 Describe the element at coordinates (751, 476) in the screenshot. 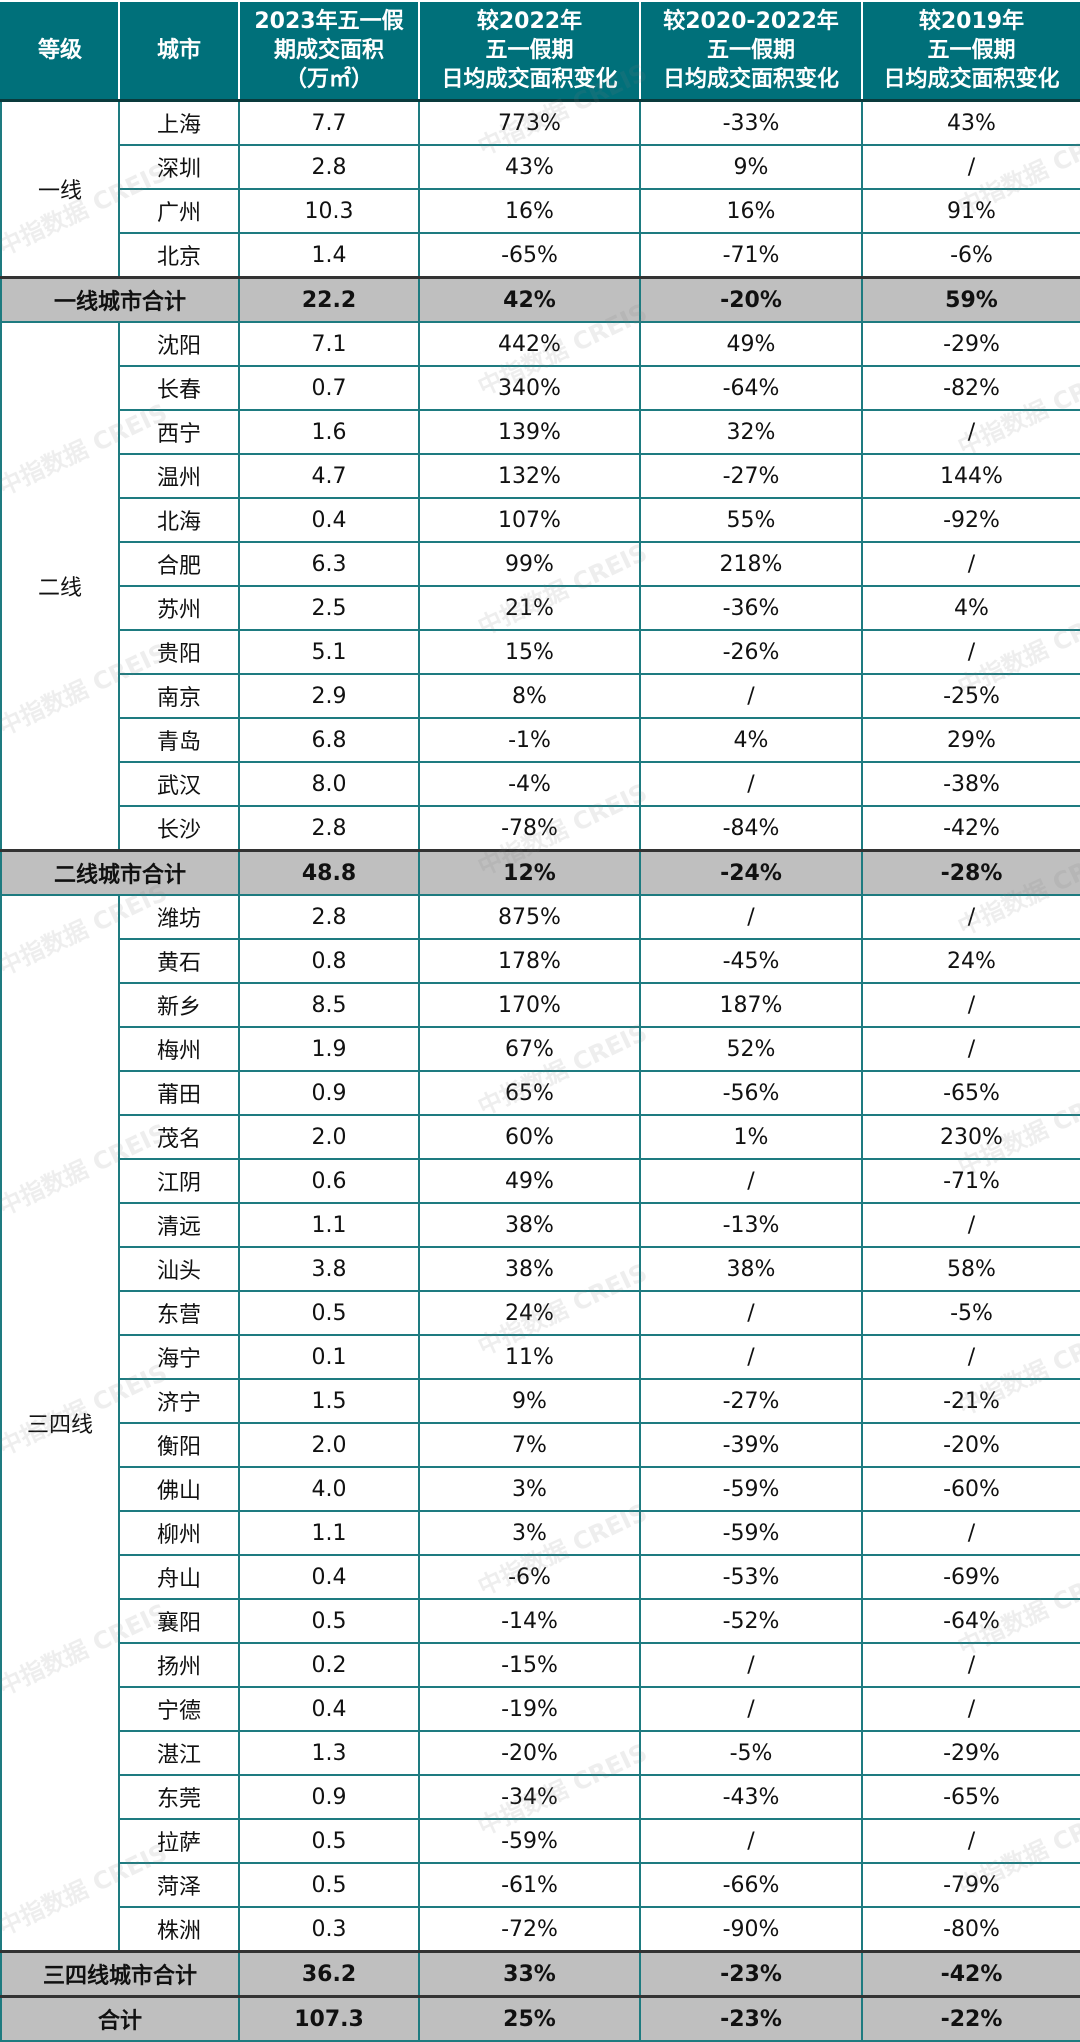

I see `vs-2020-2022-cell: -27%` at that location.